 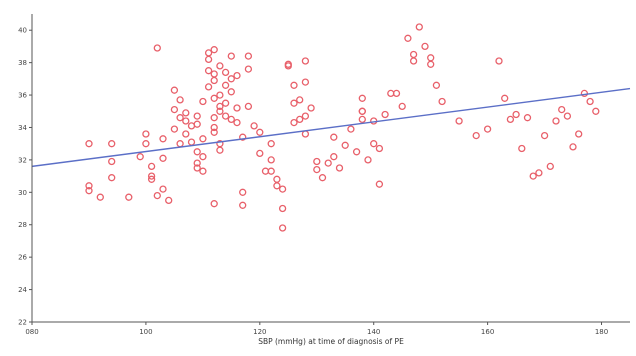 What do you see at coordinates (331, 341) in the screenshot?
I see `x-axis-label: SBP (mmHg) at time of diagnosis of PE` at bounding box center [331, 341].